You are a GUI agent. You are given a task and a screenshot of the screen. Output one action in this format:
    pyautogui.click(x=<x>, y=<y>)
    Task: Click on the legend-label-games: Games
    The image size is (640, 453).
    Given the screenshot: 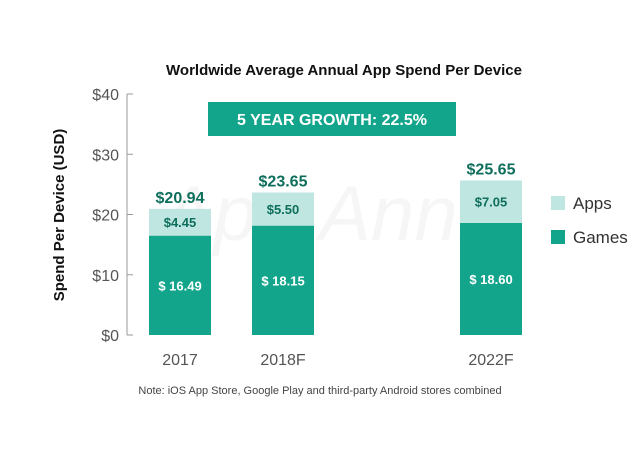 What is the action you would take?
    pyautogui.click(x=600, y=237)
    